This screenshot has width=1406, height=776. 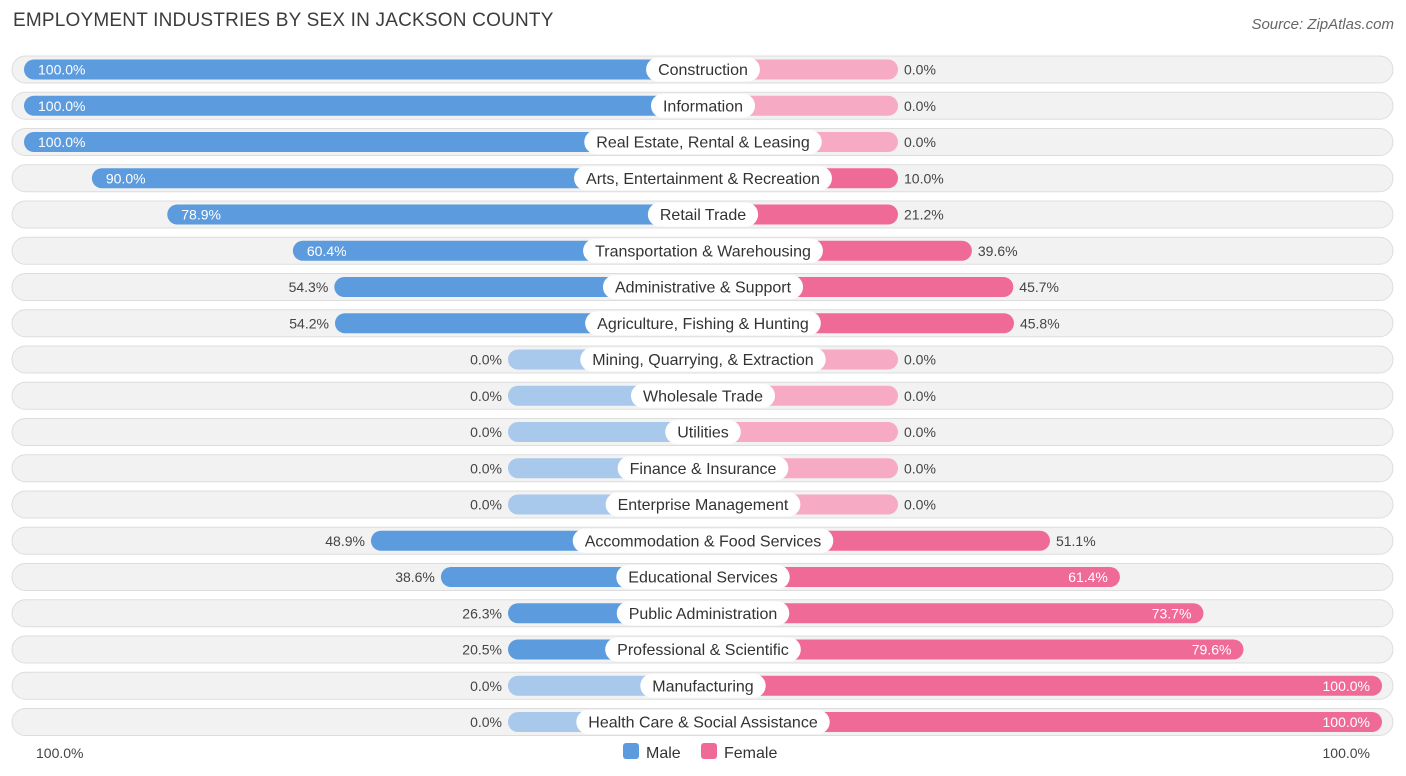 What do you see at coordinates (1039, 287) in the screenshot?
I see `bar-female-value-label: 45.7%` at bounding box center [1039, 287].